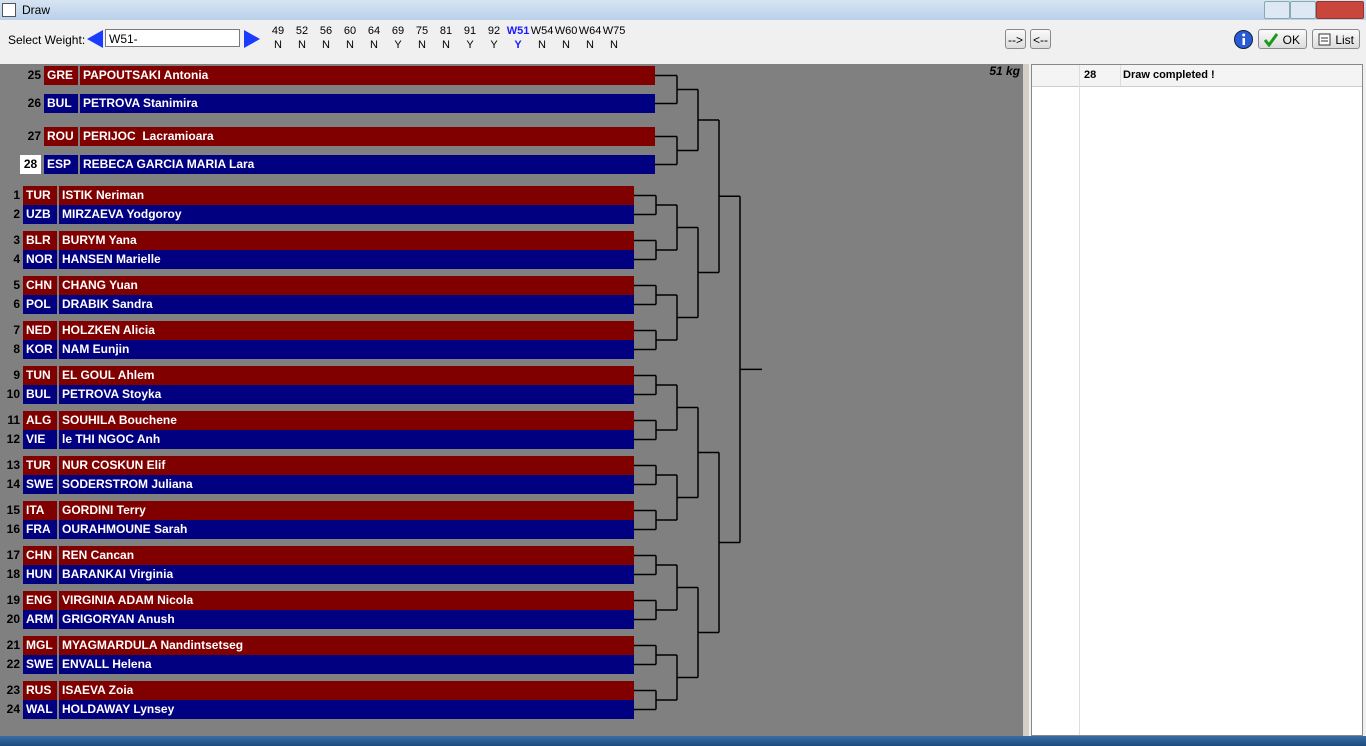  What do you see at coordinates (346, 285) in the screenshot?
I see `entry-name: CHANG Yuan` at bounding box center [346, 285].